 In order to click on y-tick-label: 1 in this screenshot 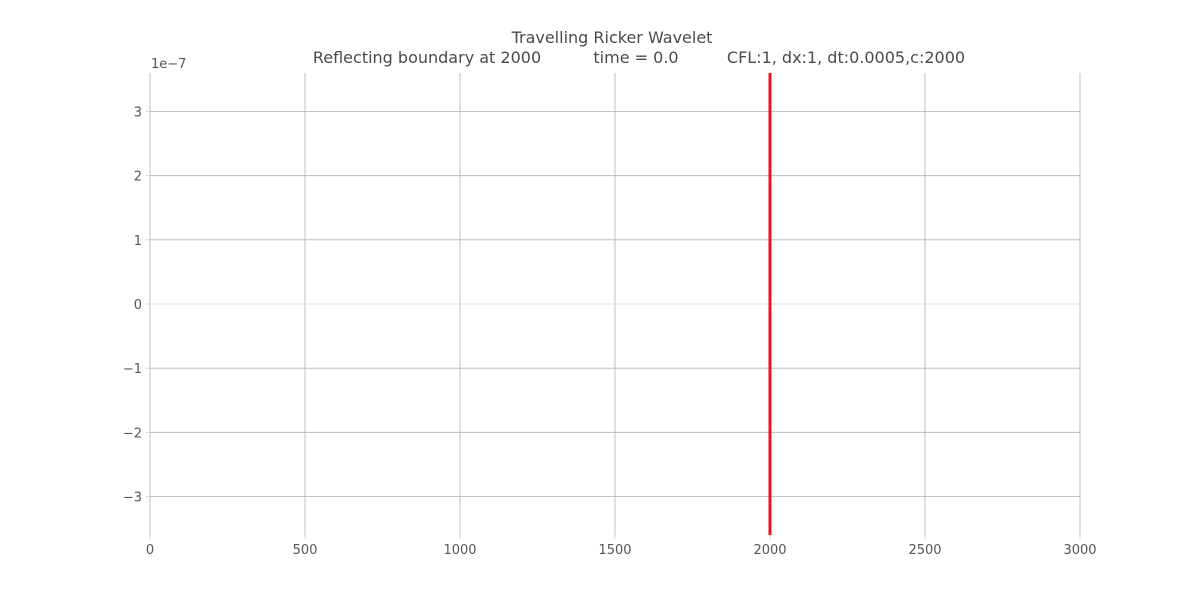, I will do `click(138, 241)`.